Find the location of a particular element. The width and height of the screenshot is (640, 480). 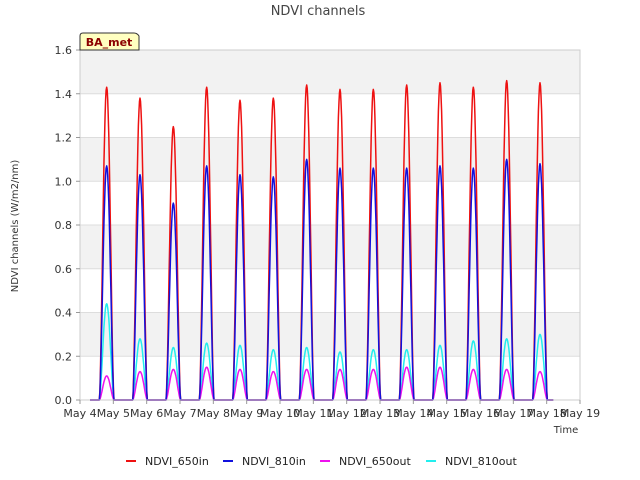

y-tick-label: 0.6 is located at coordinates (64, 269).